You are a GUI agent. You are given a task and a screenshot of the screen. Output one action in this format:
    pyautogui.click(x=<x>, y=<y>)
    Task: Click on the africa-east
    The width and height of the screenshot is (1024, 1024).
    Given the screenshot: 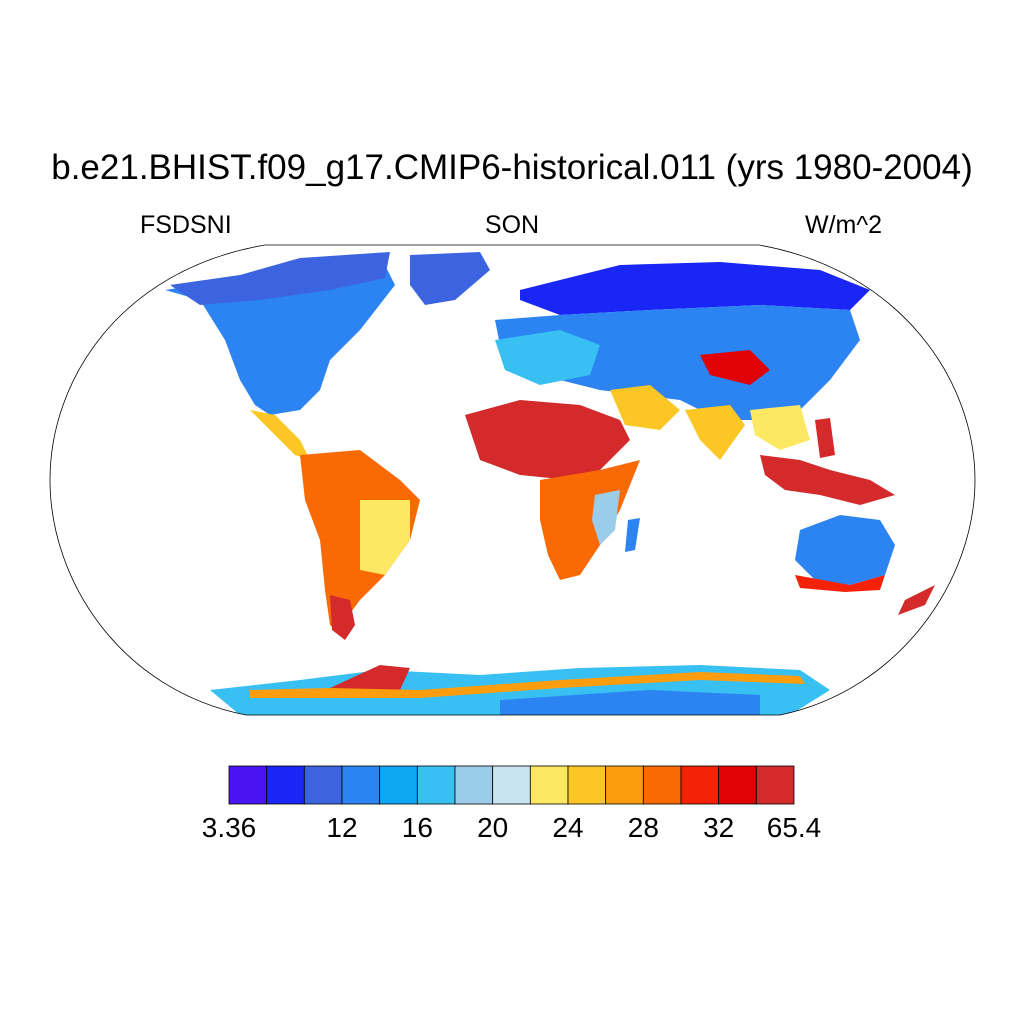 What is the action you would take?
    pyautogui.click(x=606, y=517)
    